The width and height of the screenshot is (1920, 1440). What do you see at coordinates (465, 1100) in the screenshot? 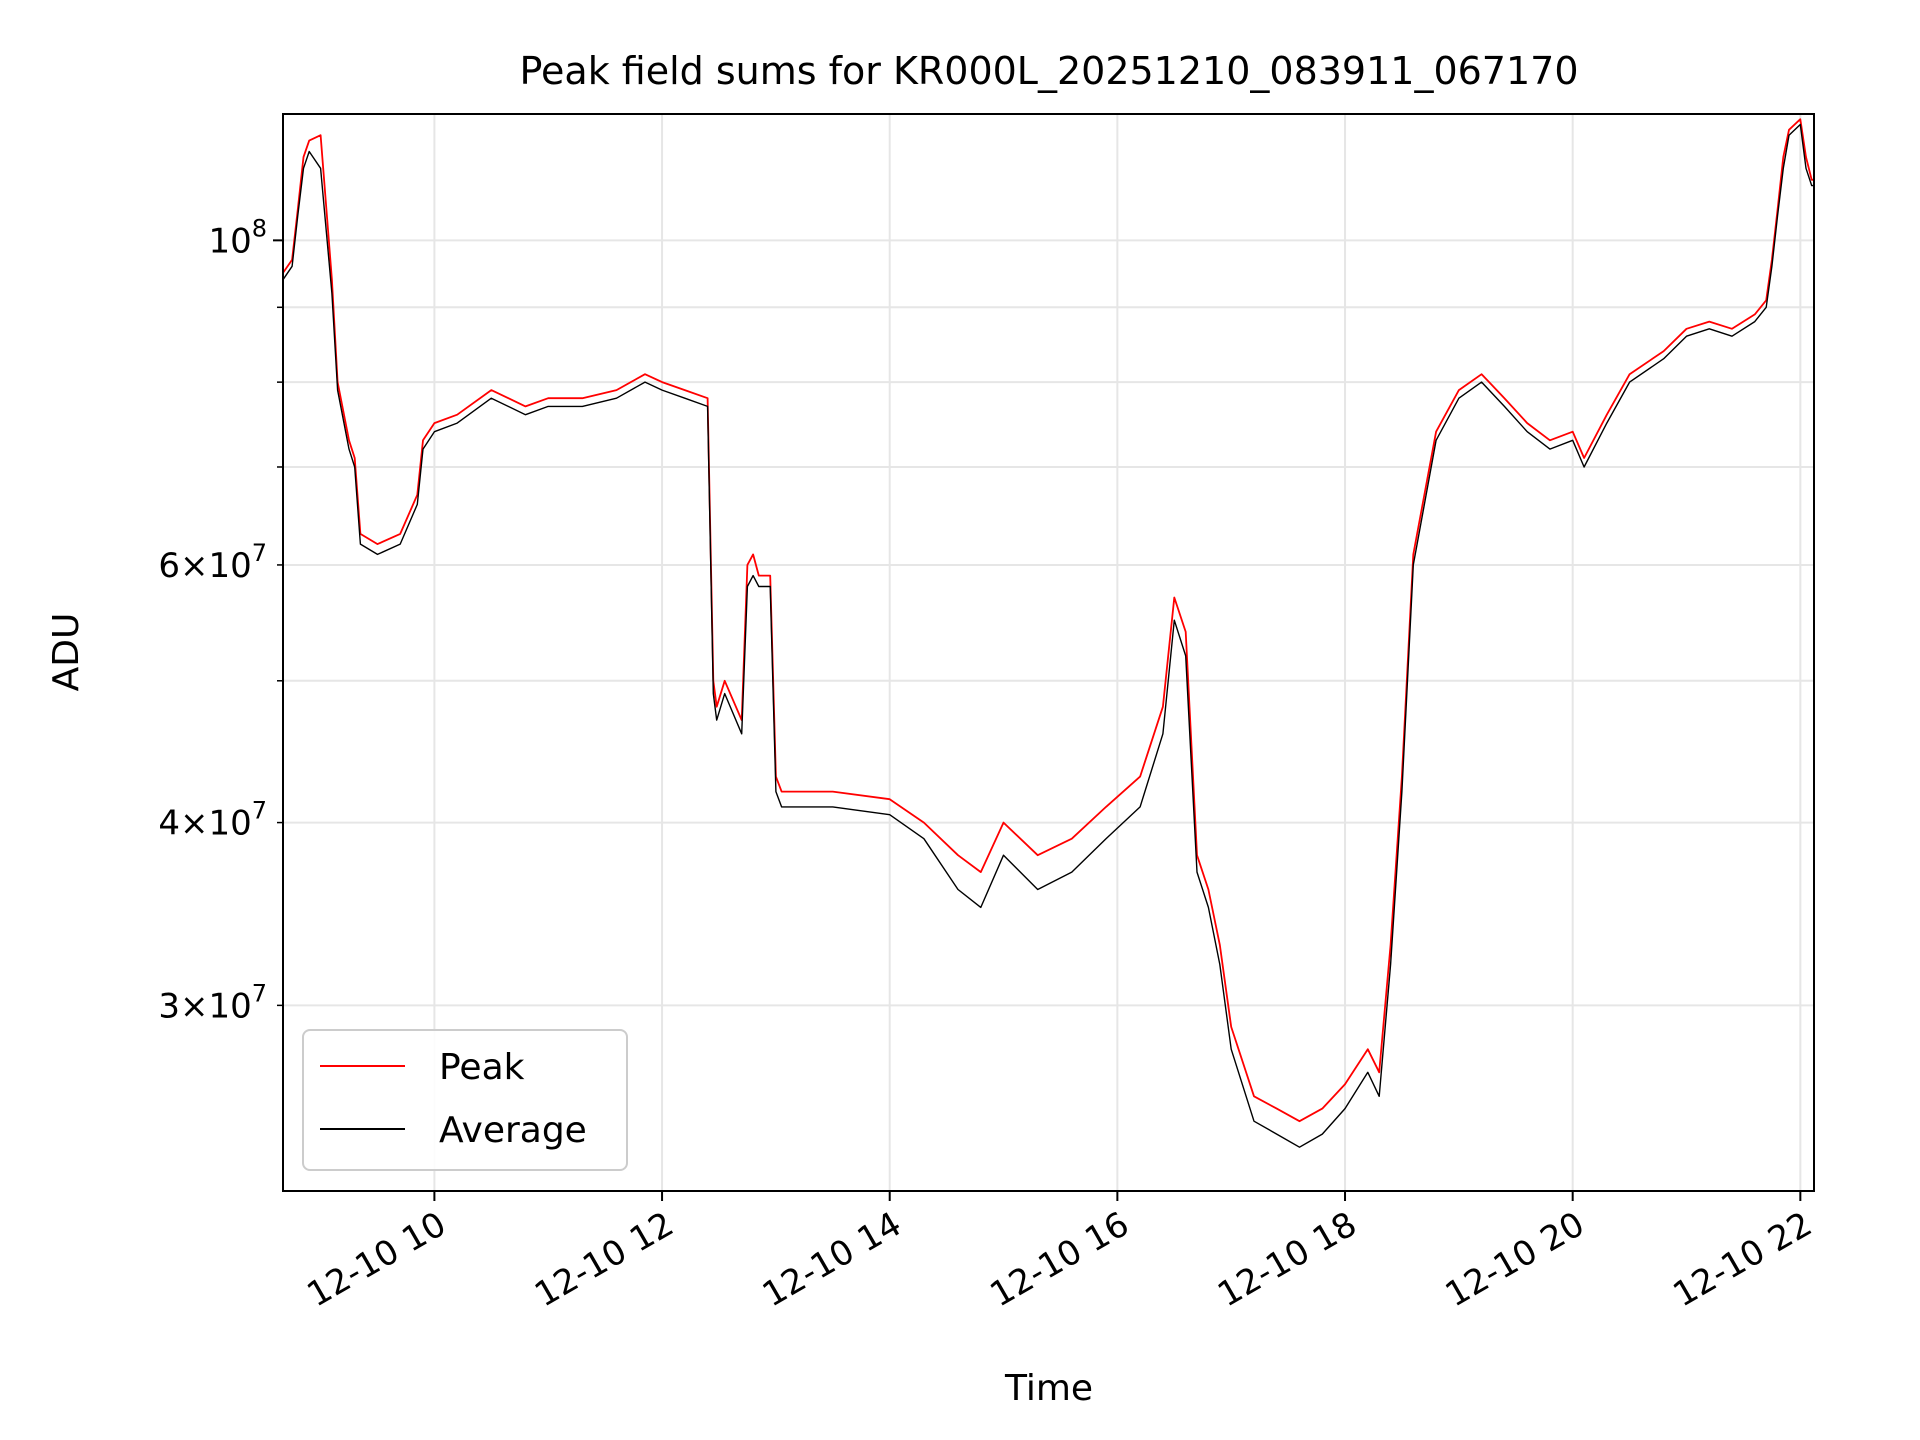
I see `legend: Peak Average` at bounding box center [465, 1100].